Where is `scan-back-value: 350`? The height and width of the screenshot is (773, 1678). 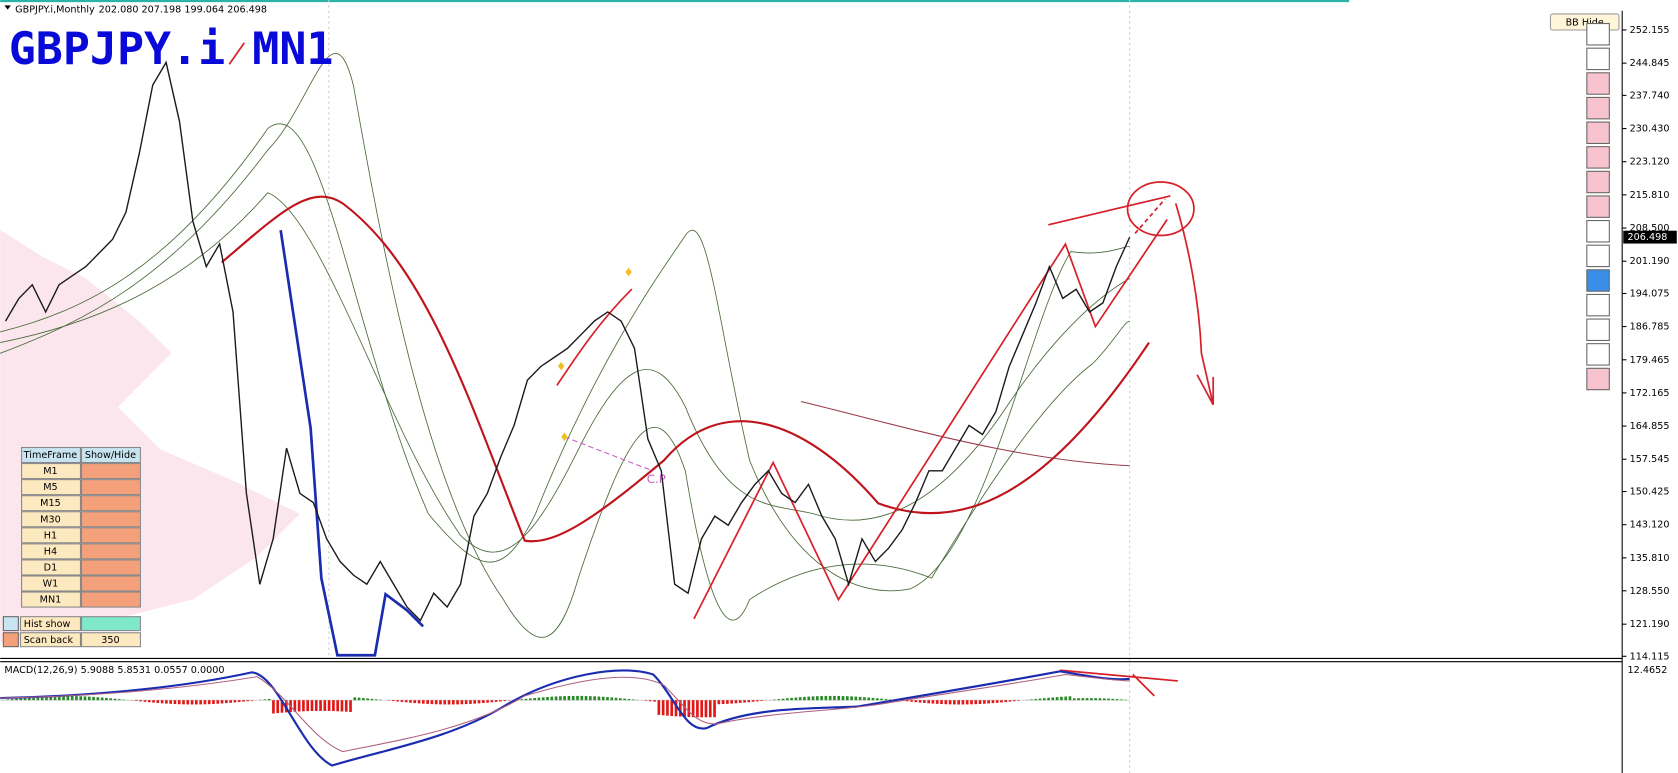
scan-back-value: 350 is located at coordinates (110, 640).